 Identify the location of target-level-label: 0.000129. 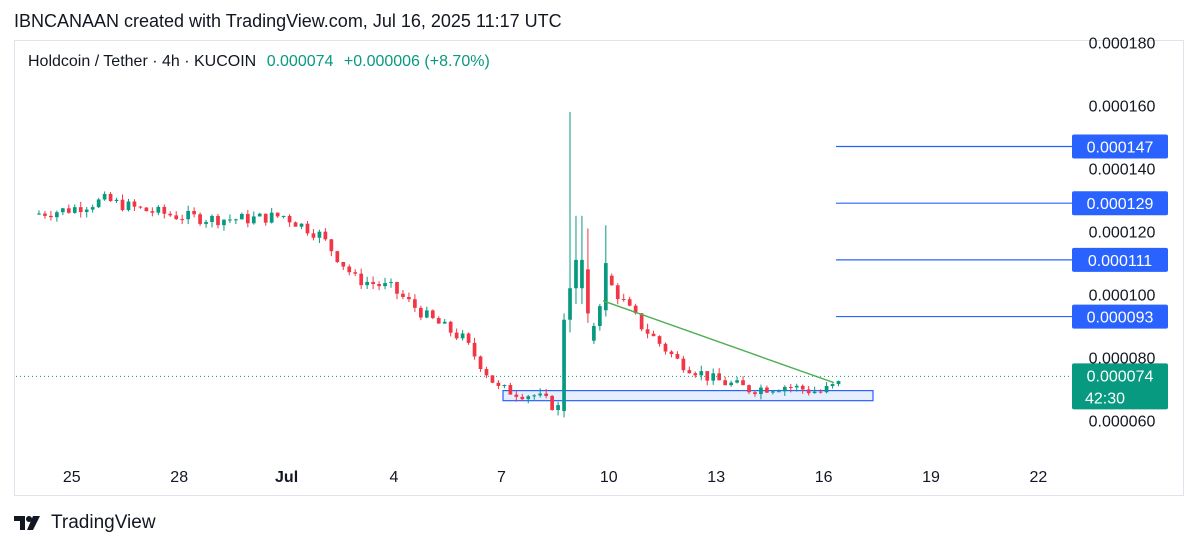
(1120, 204).